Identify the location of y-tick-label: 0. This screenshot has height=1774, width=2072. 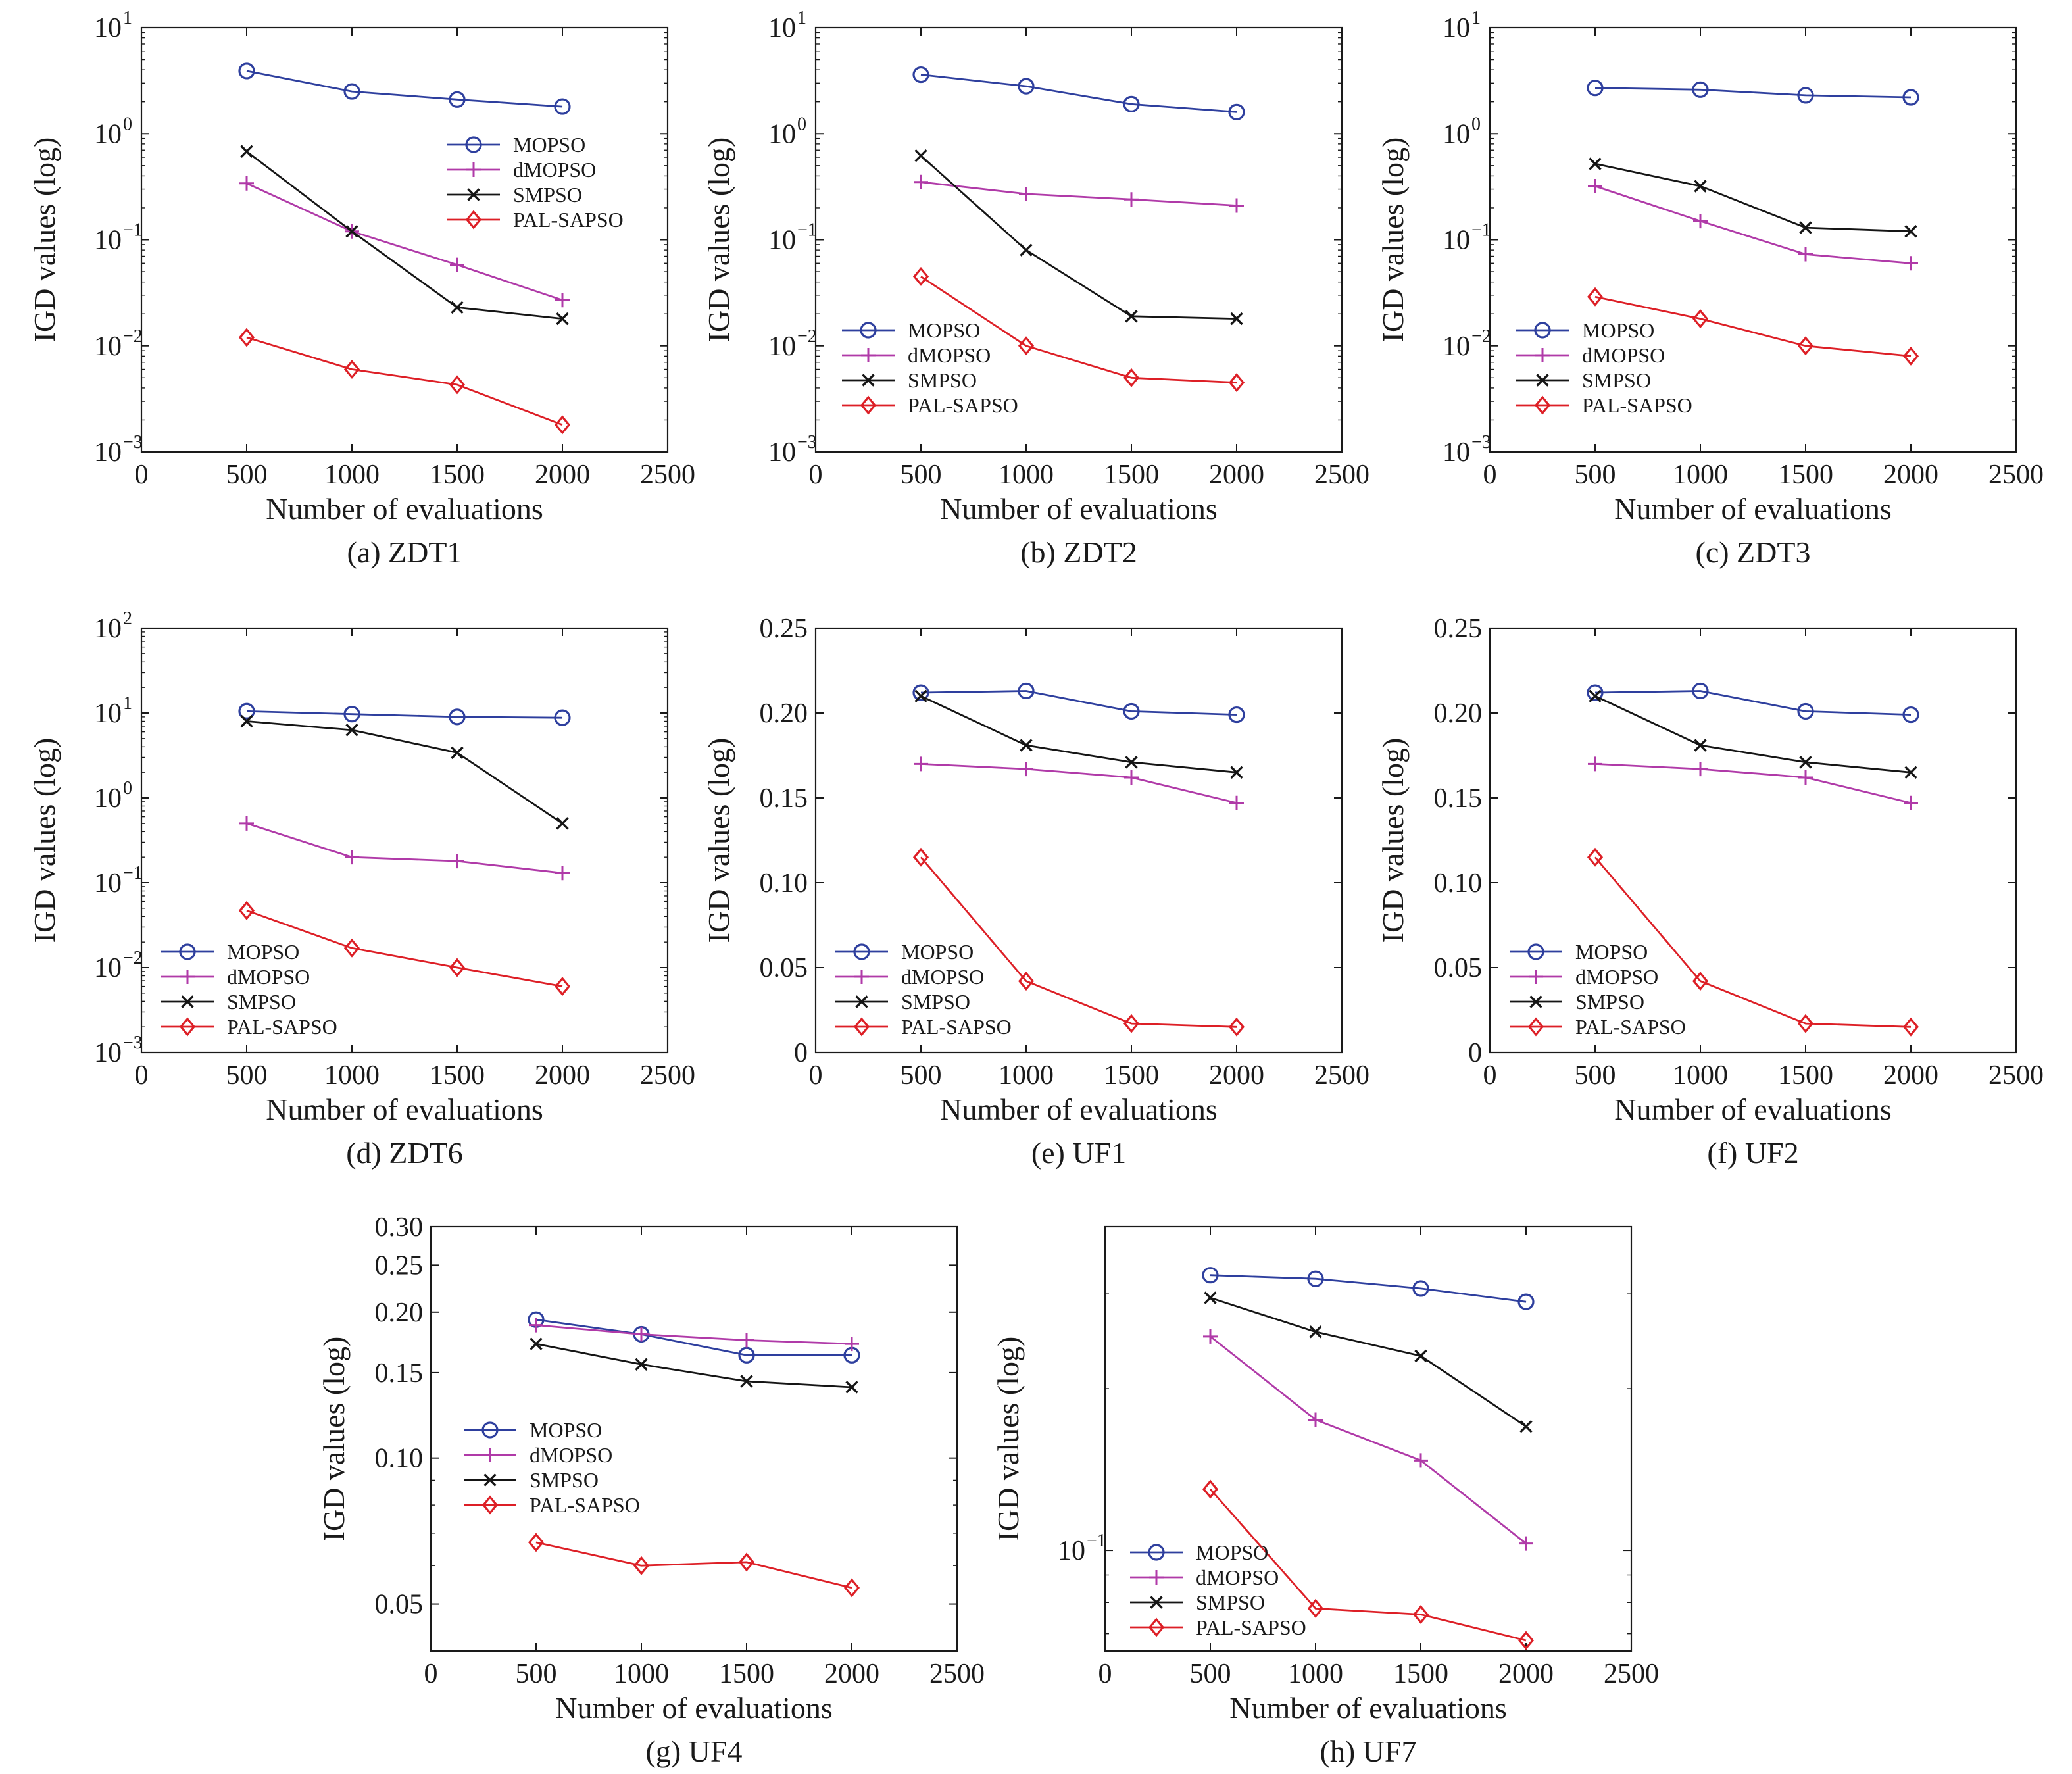
(1475, 1053).